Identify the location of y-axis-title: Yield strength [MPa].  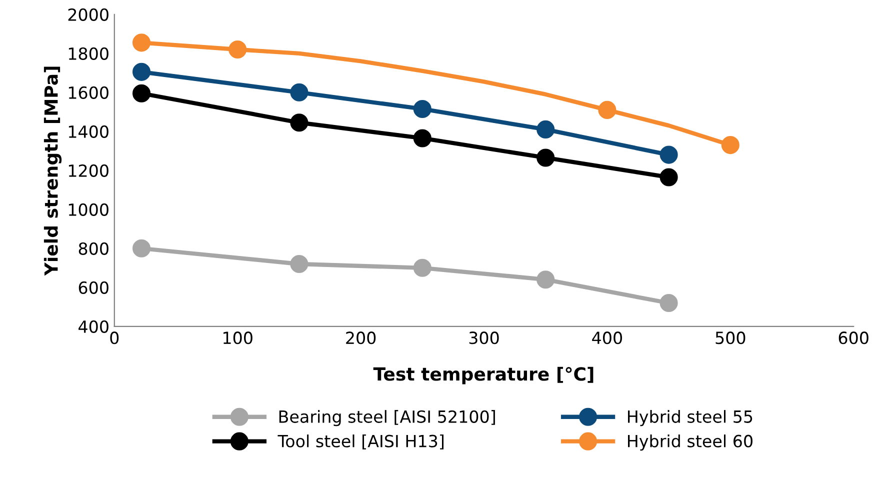
(53, 171).